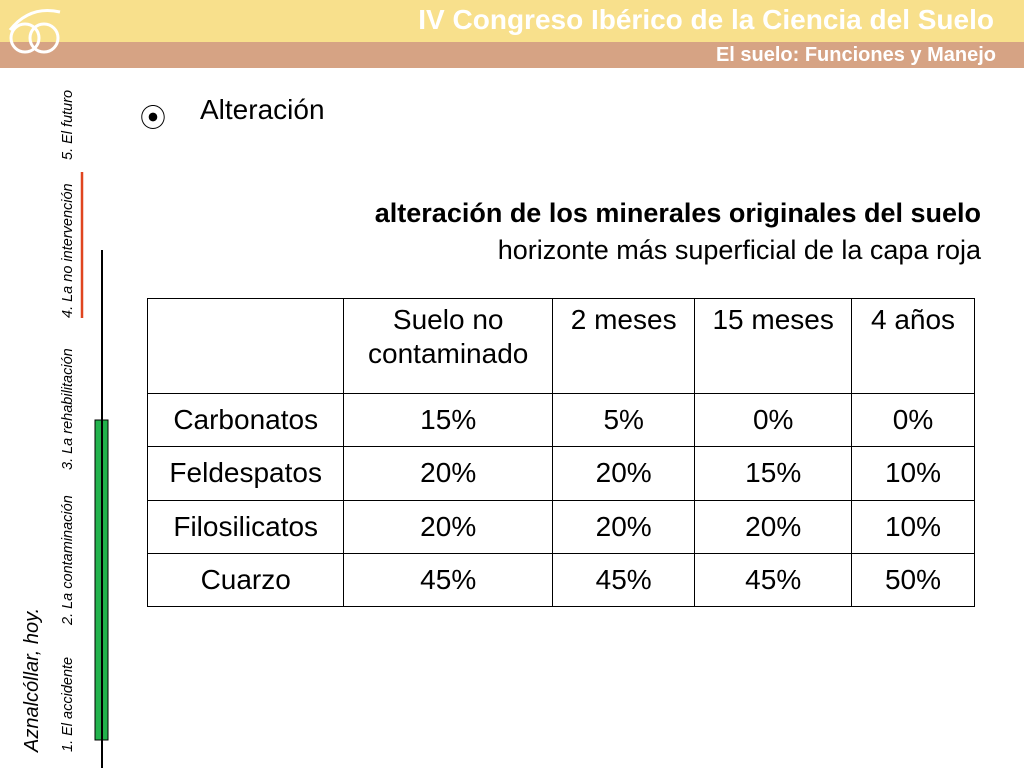  Describe the element at coordinates (245, 580) in the screenshot. I see `row-label: Cuarzo` at that location.